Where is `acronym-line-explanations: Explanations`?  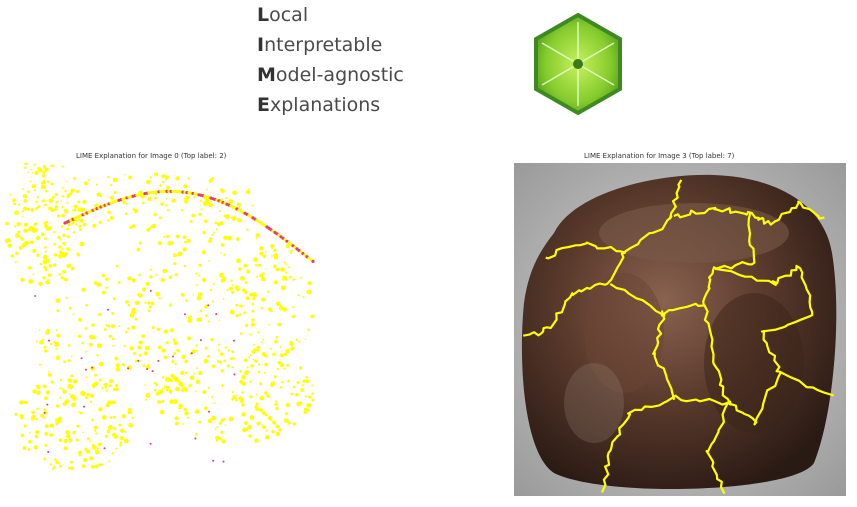
acronym-line-explanations: Explanations is located at coordinates (319, 105).